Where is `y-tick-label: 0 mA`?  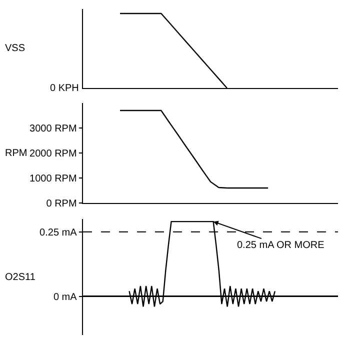
y-tick-label: 0 mA is located at coordinates (65, 297).